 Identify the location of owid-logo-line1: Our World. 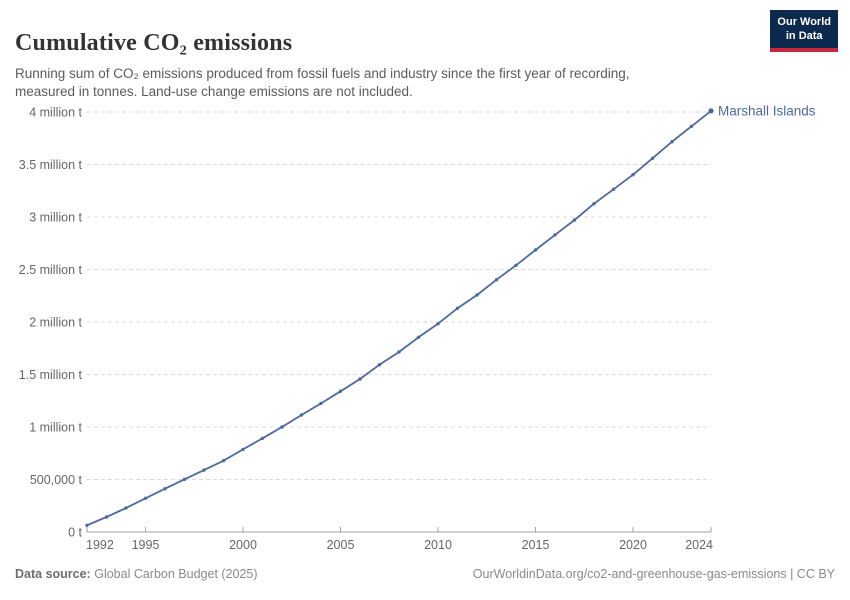
(804, 22).